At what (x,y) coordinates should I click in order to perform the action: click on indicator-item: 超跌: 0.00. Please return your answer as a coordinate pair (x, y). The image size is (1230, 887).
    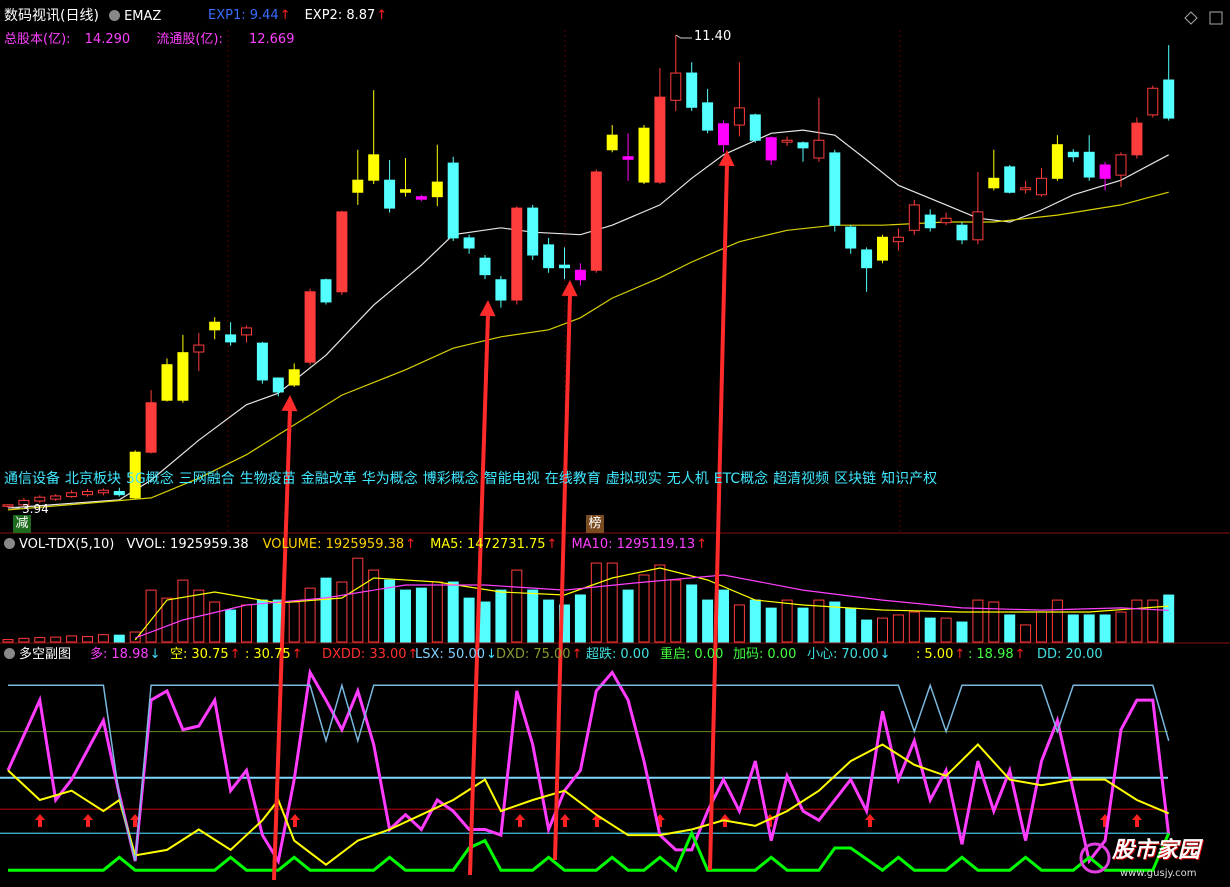
    Looking at the image, I should click on (617, 655).